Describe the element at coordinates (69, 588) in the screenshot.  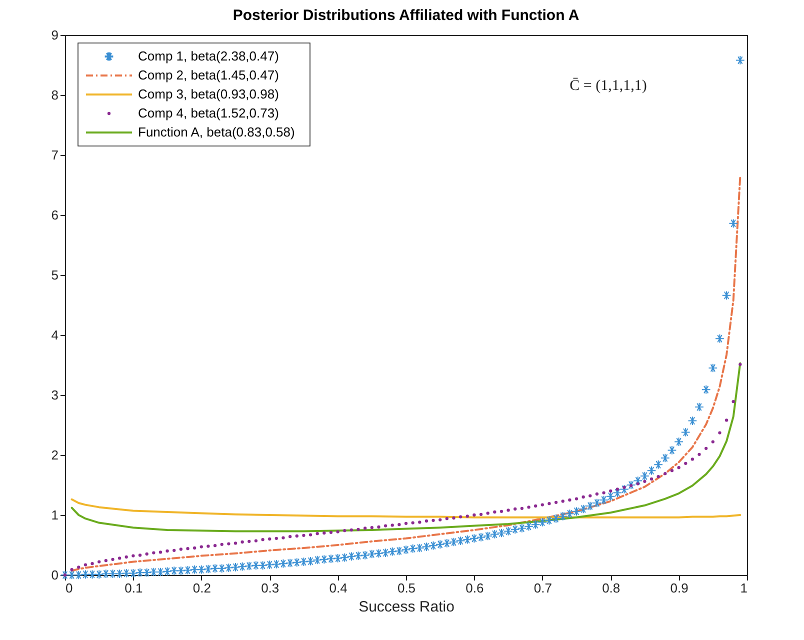
I see `x-tick-label: 0` at that location.